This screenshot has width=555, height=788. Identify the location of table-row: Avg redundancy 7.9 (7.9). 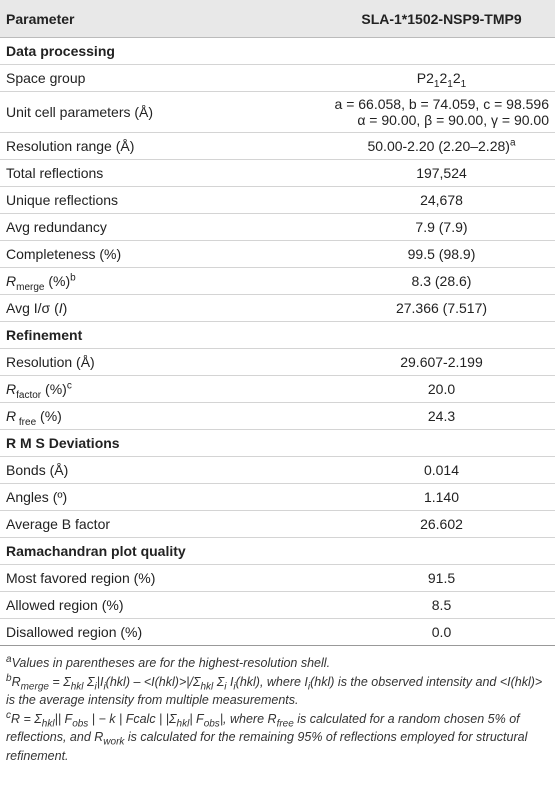
(277, 227).